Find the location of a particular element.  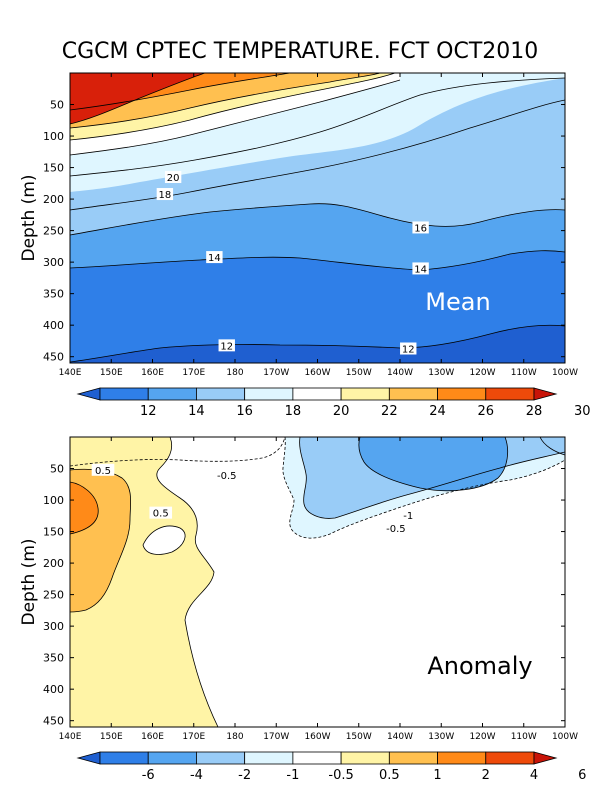

anomaly-contour-labels: 0.5 -0.5 0.5 -1 -0.5 is located at coordinates (254, 499).